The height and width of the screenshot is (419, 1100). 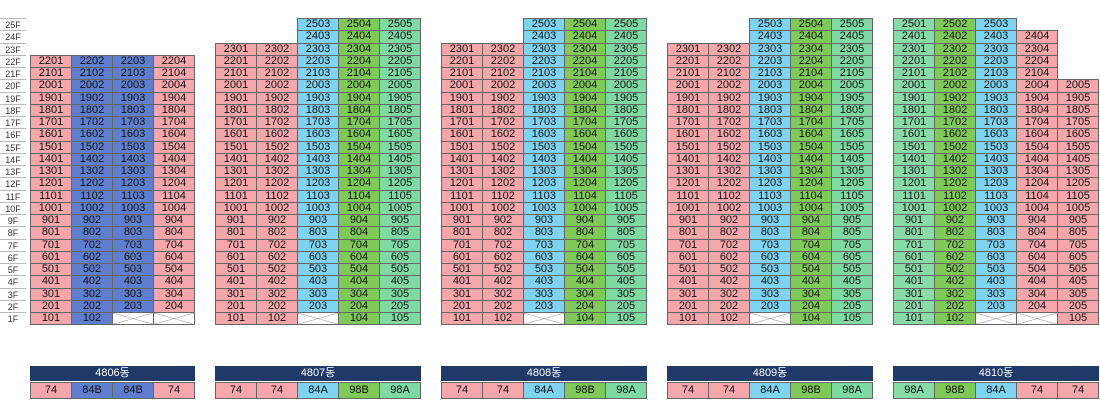 I want to click on unit-cell: 301, so click(x=236, y=294).